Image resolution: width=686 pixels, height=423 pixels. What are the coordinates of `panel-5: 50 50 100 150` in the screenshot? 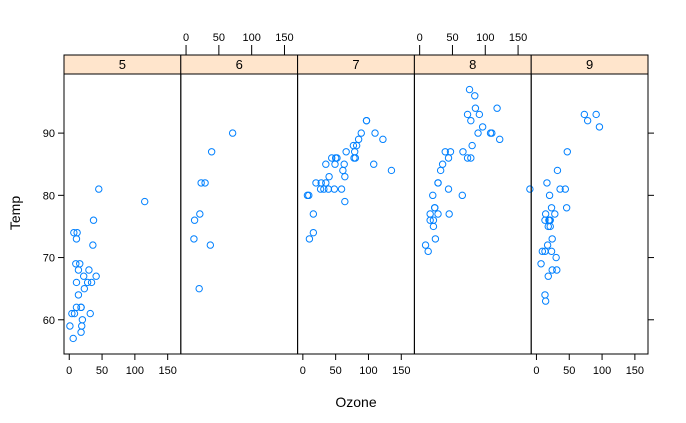 It's located at (122, 215).